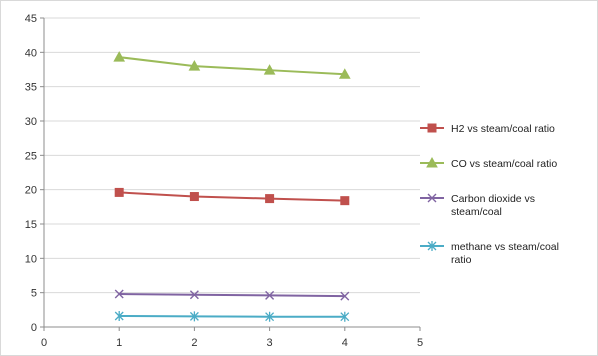 Image resolution: width=598 pixels, height=356 pixels. I want to click on x-tick-label: 3, so click(270, 343).